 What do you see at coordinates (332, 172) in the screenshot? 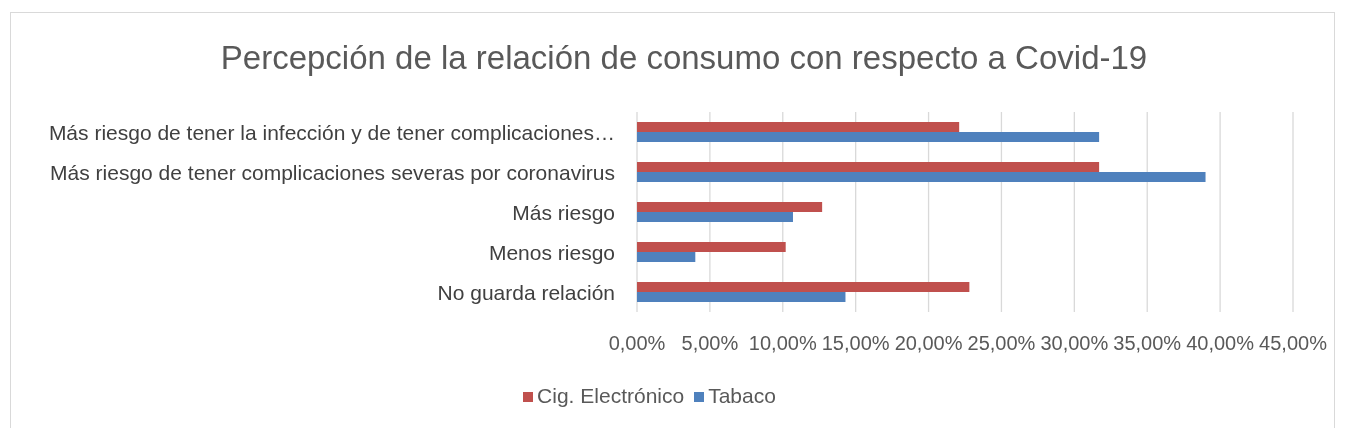
I see `y-tick-label: Más riesgo de tener complicaciones severas por coronavirus` at bounding box center [332, 172].